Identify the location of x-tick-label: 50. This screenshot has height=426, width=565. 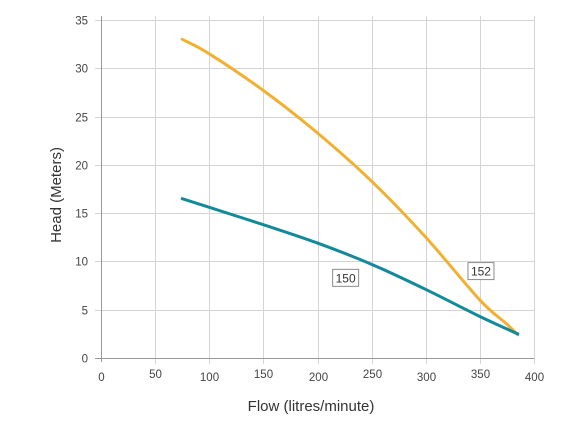
(155, 375).